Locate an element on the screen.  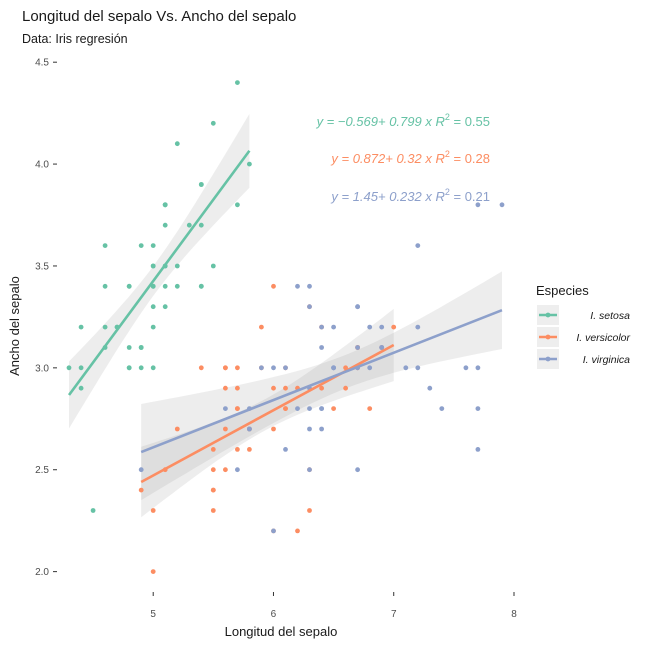
y-axis-title: Ancho del sepalo is located at coordinates (14, 326).